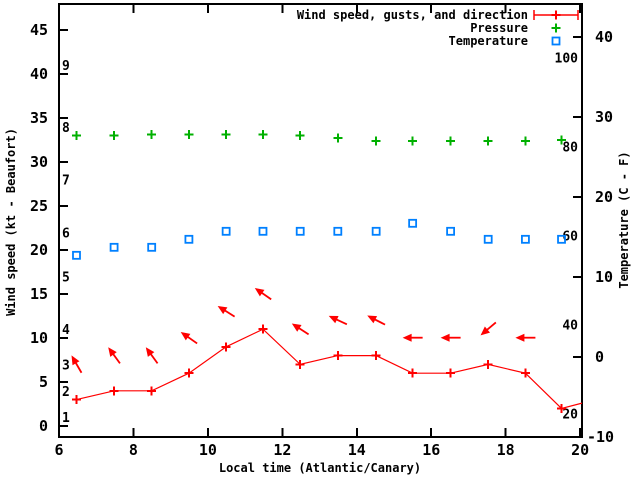  What do you see at coordinates (604, 37) in the screenshot?
I see `y2-tick-label: 40` at bounding box center [604, 37].